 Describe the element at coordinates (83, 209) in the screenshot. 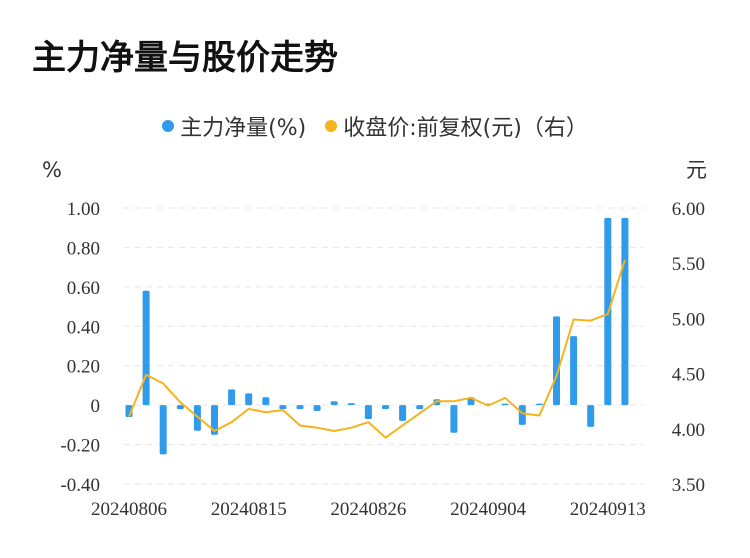

I see `left-tick-label: 1.00` at that location.